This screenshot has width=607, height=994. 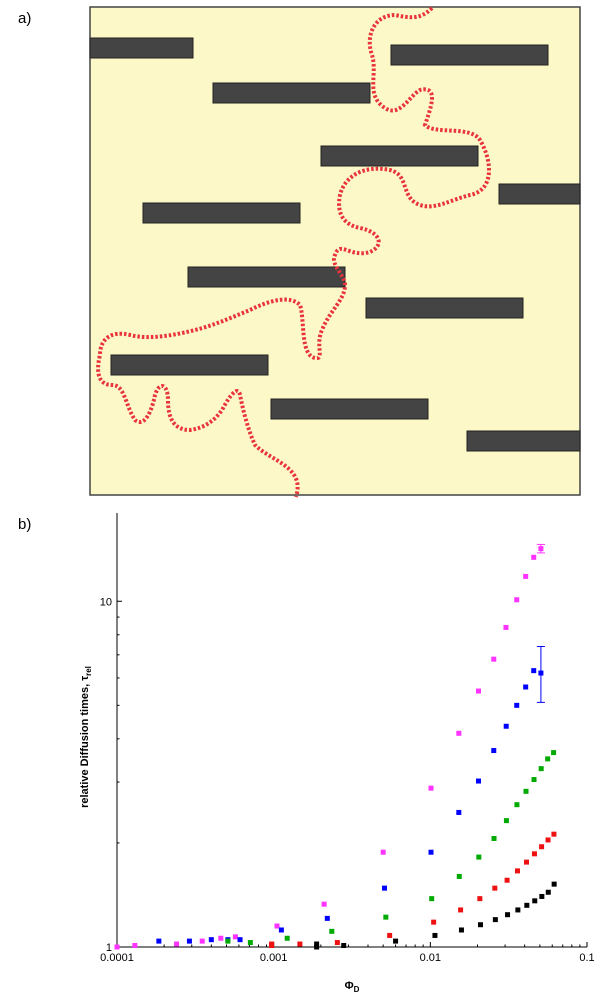 I want to click on y-tick-label: 1, so click(x=109, y=948).